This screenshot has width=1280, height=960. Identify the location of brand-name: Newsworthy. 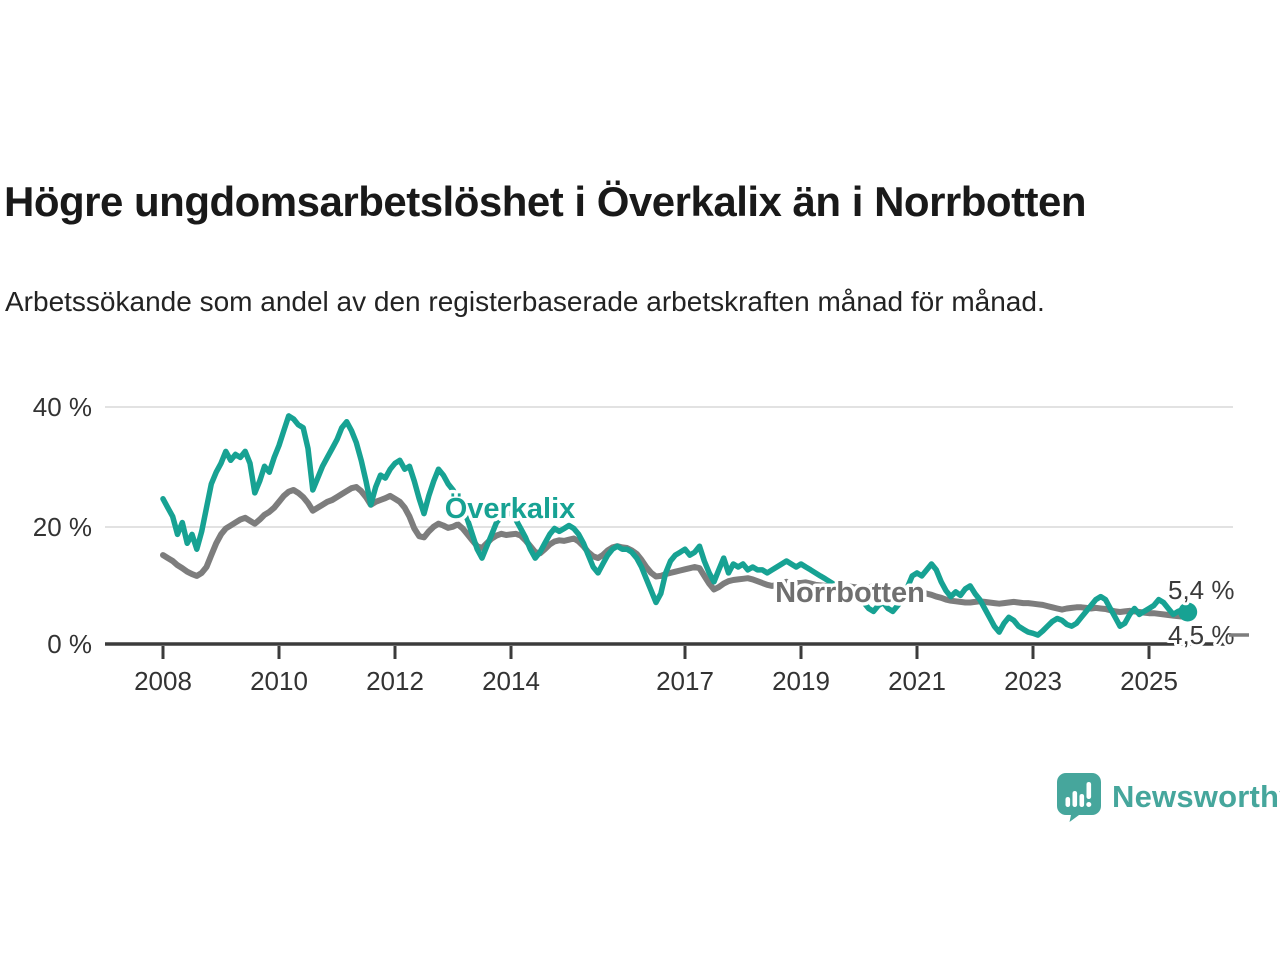
(1196, 796).